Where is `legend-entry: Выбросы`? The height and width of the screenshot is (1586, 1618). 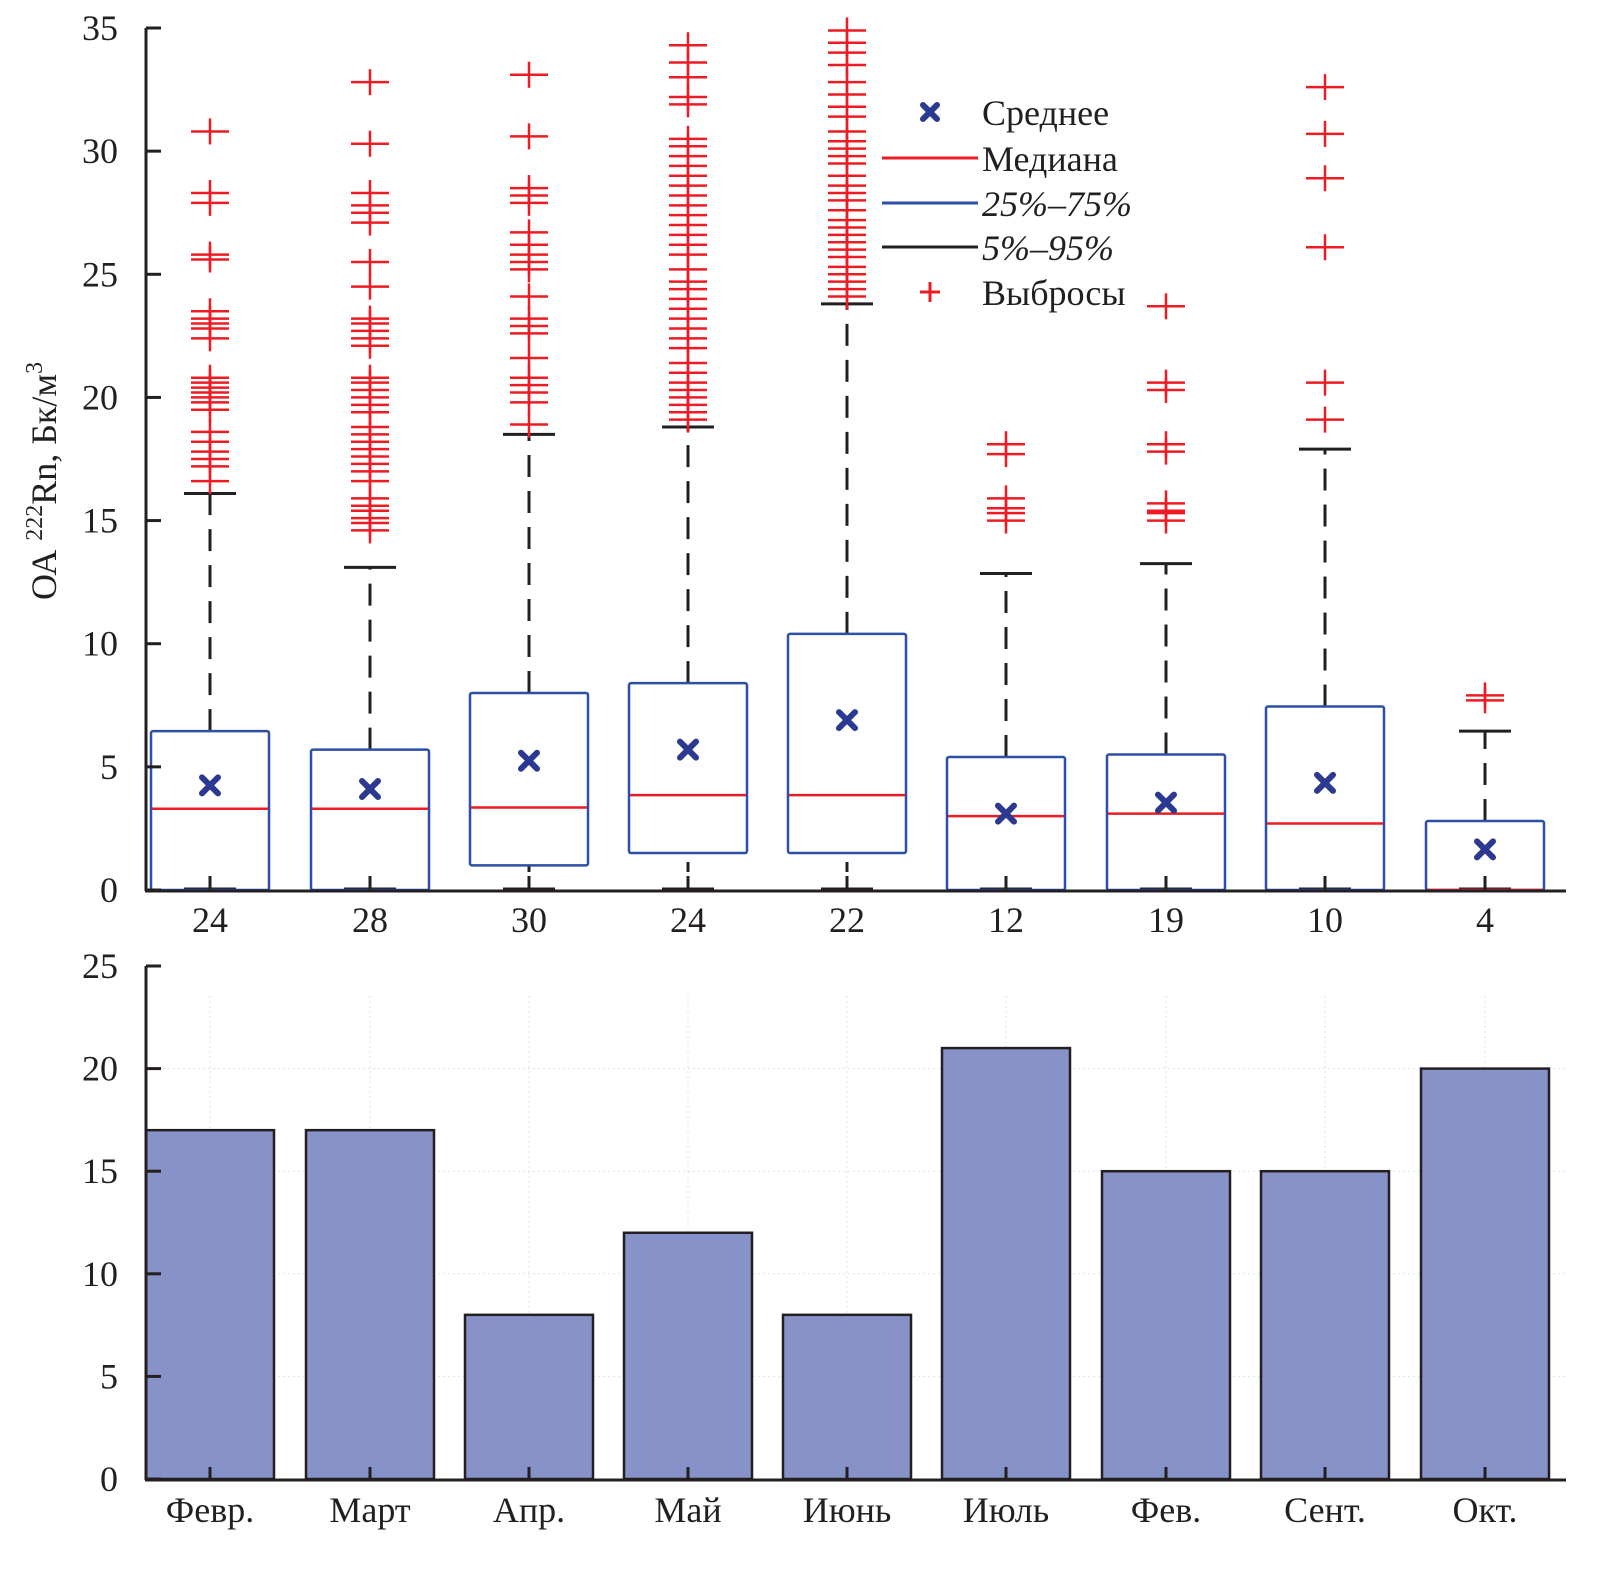 legend-entry: Выбросы is located at coordinates (1023, 293).